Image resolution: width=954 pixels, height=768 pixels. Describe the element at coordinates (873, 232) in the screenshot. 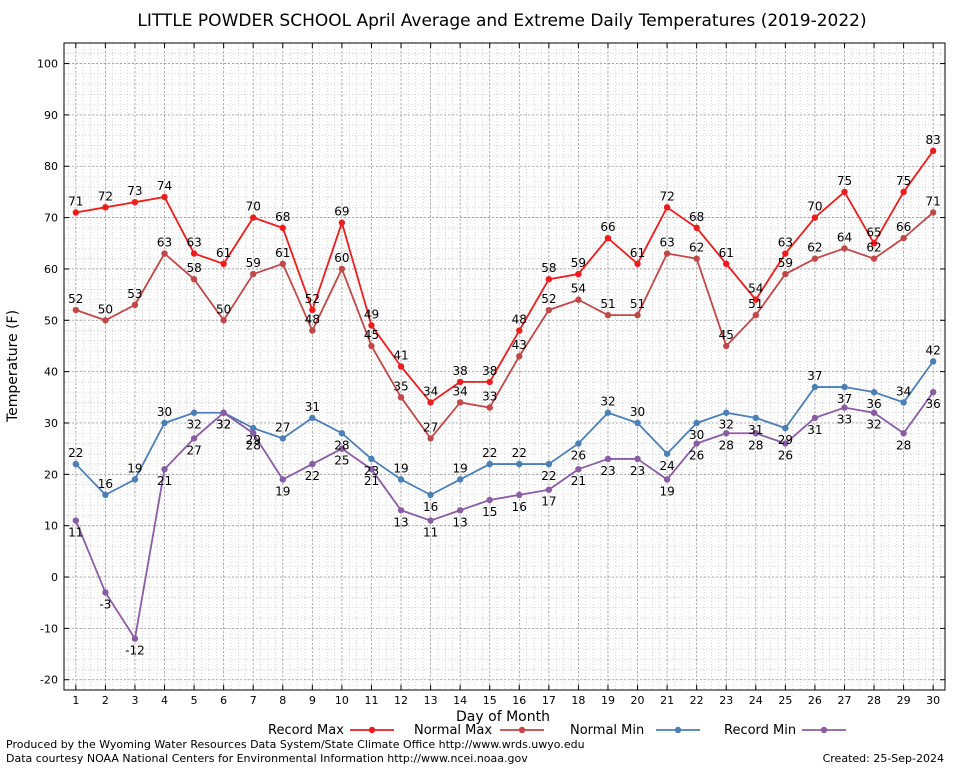

I see `record-max-data-label: 65` at that location.